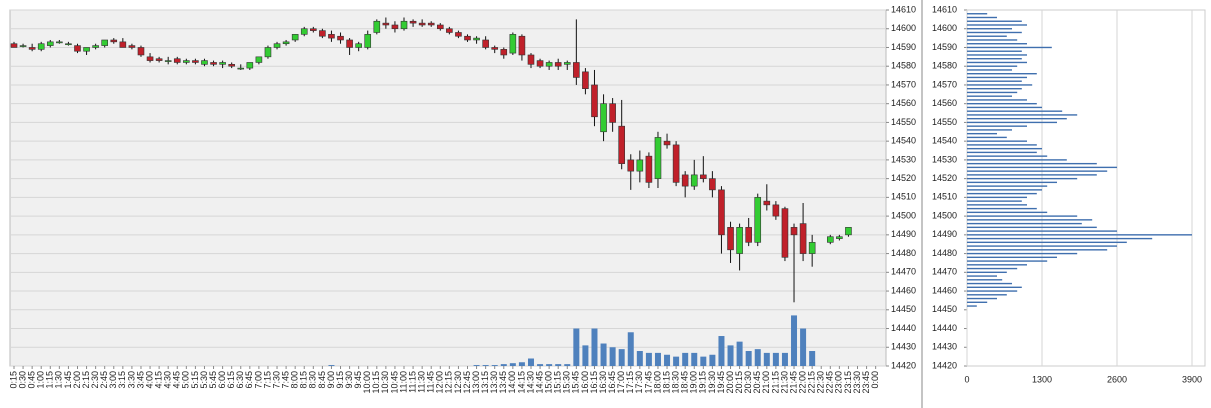  I want to click on x-tick-label: 3:45, so click(140, 380).